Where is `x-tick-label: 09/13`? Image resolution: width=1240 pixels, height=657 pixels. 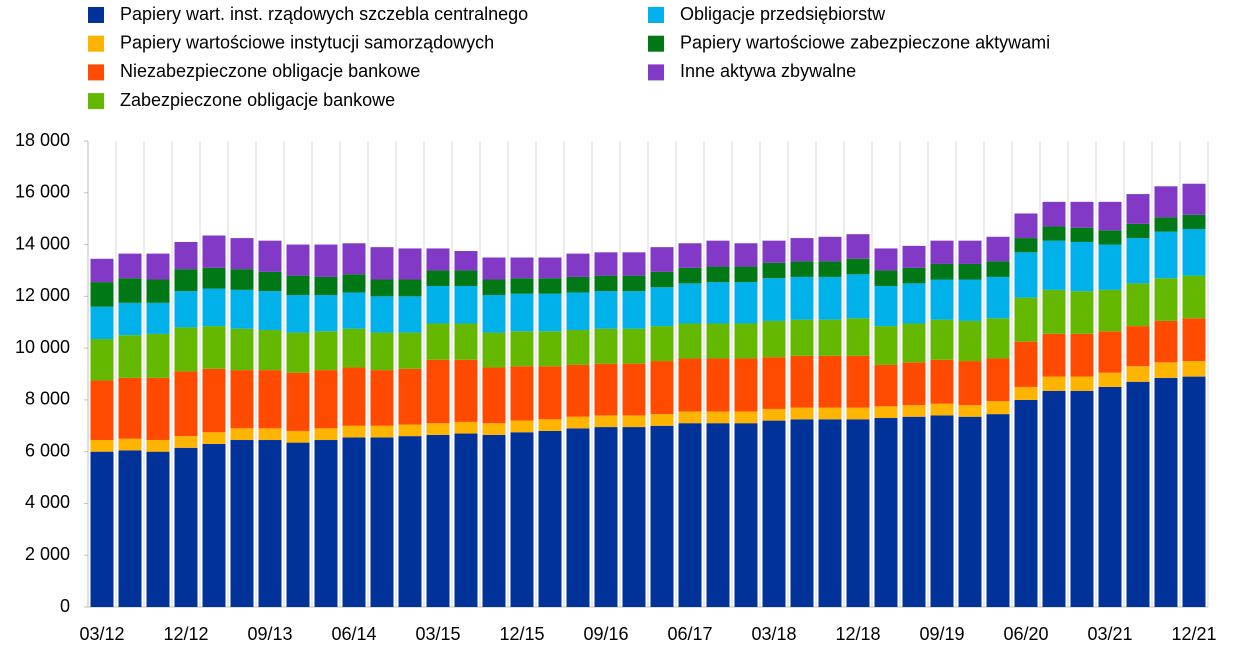
x-tick-label: 09/13 is located at coordinates (269, 634).